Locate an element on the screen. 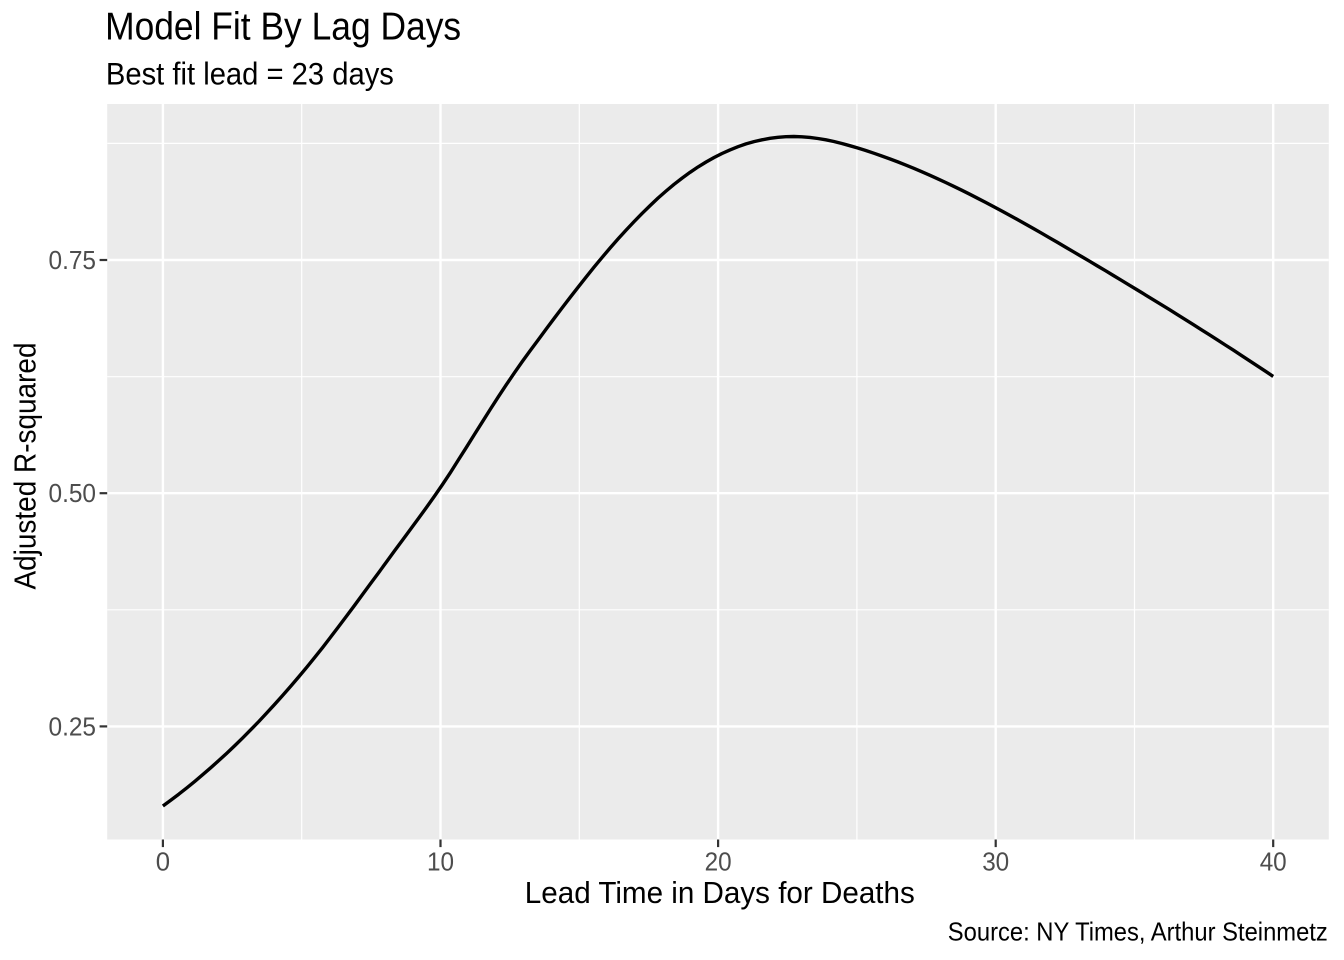 The image size is (1344, 960). svg-text: 0.25 is located at coordinates (73, 727).